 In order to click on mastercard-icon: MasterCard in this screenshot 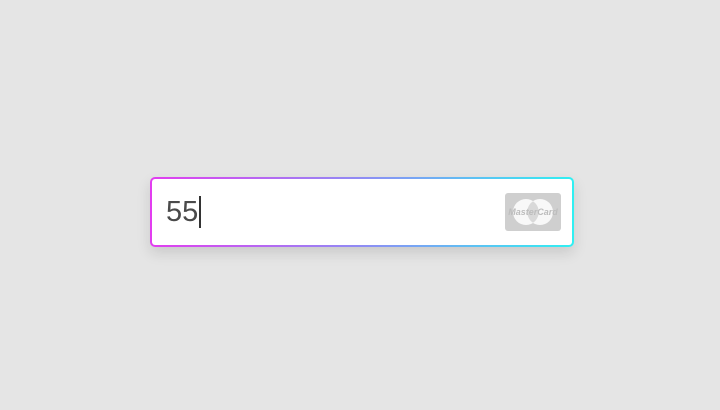, I will do `click(533, 212)`.